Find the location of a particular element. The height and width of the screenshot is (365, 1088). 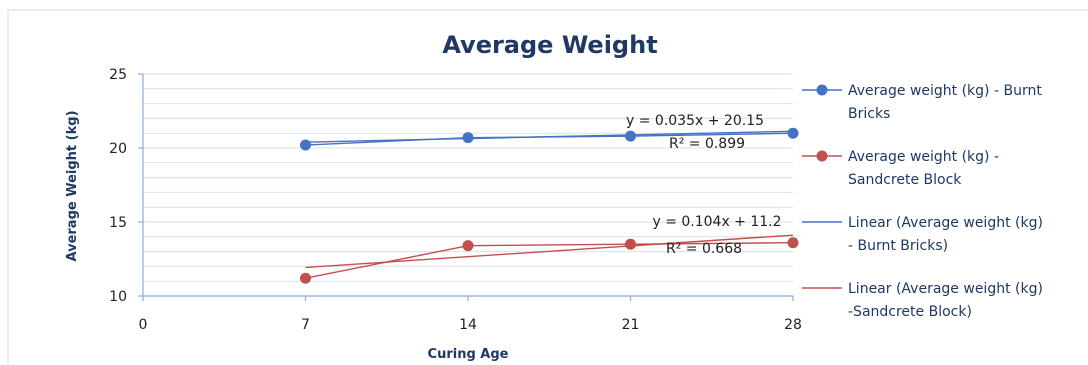

legend-label: -Sandcrete Block) is located at coordinates (910, 312).